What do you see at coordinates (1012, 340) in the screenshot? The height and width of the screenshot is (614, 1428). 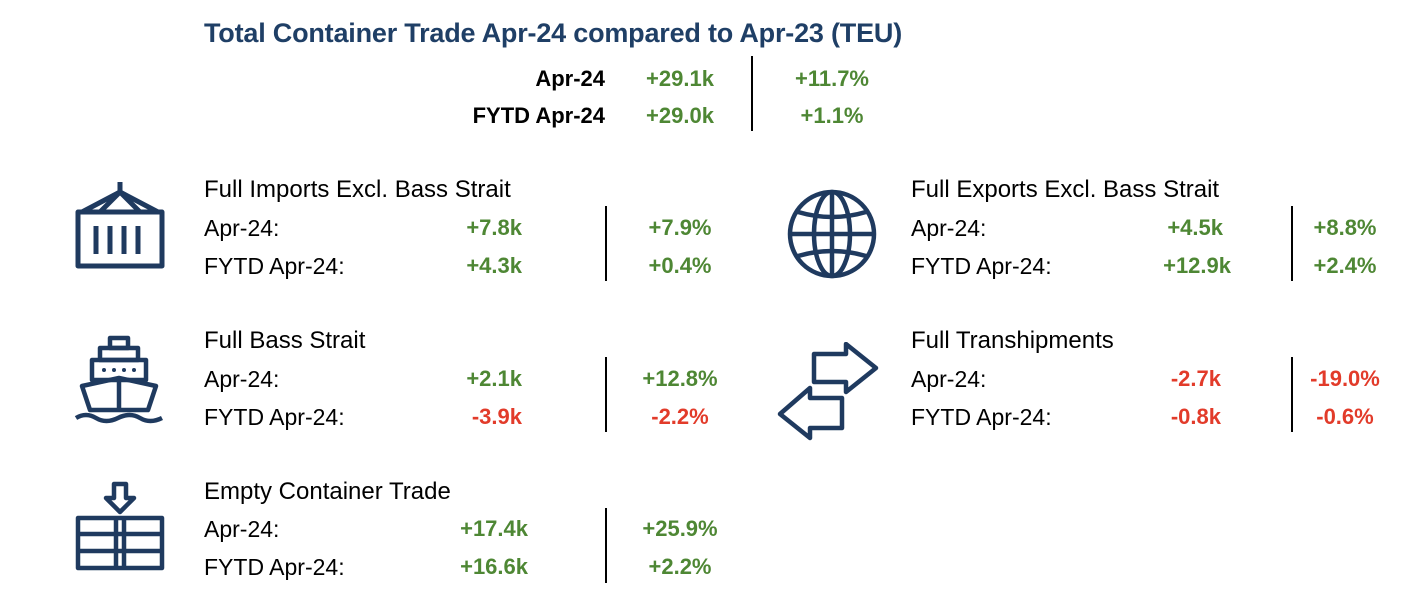 I see `section-title-transhipments: Full Transhipments` at bounding box center [1012, 340].